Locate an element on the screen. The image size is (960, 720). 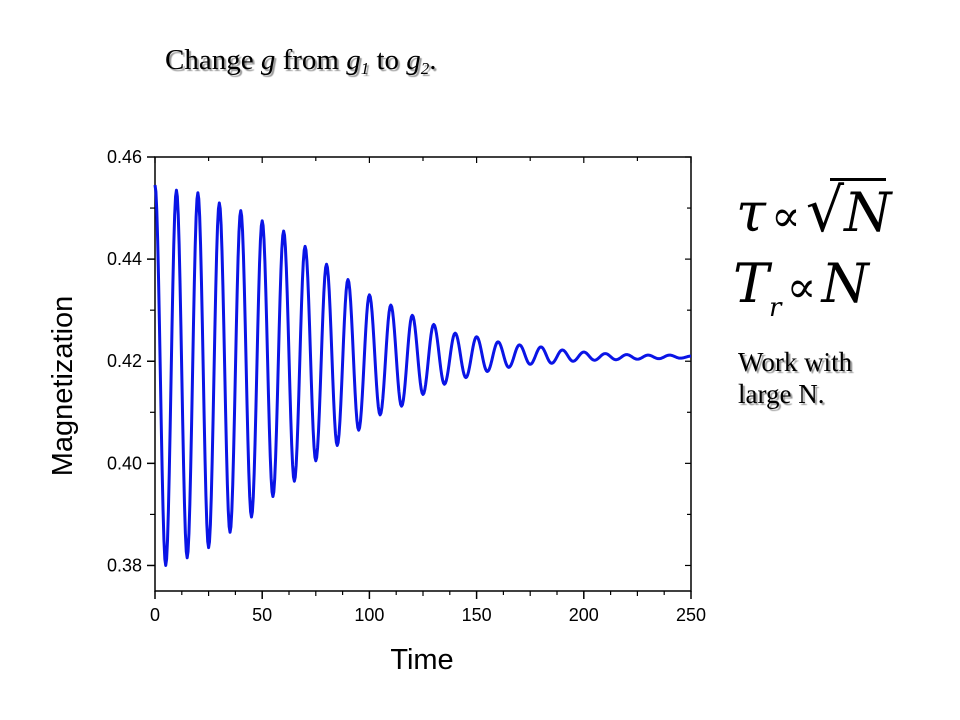
x-tick-label: 200 is located at coordinates (584, 615).